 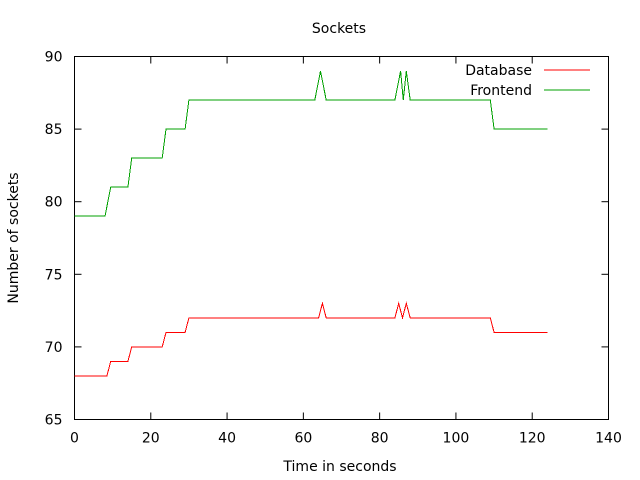 What do you see at coordinates (339, 467) in the screenshot?
I see `x-axis-label: Time in seconds` at bounding box center [339, 467].